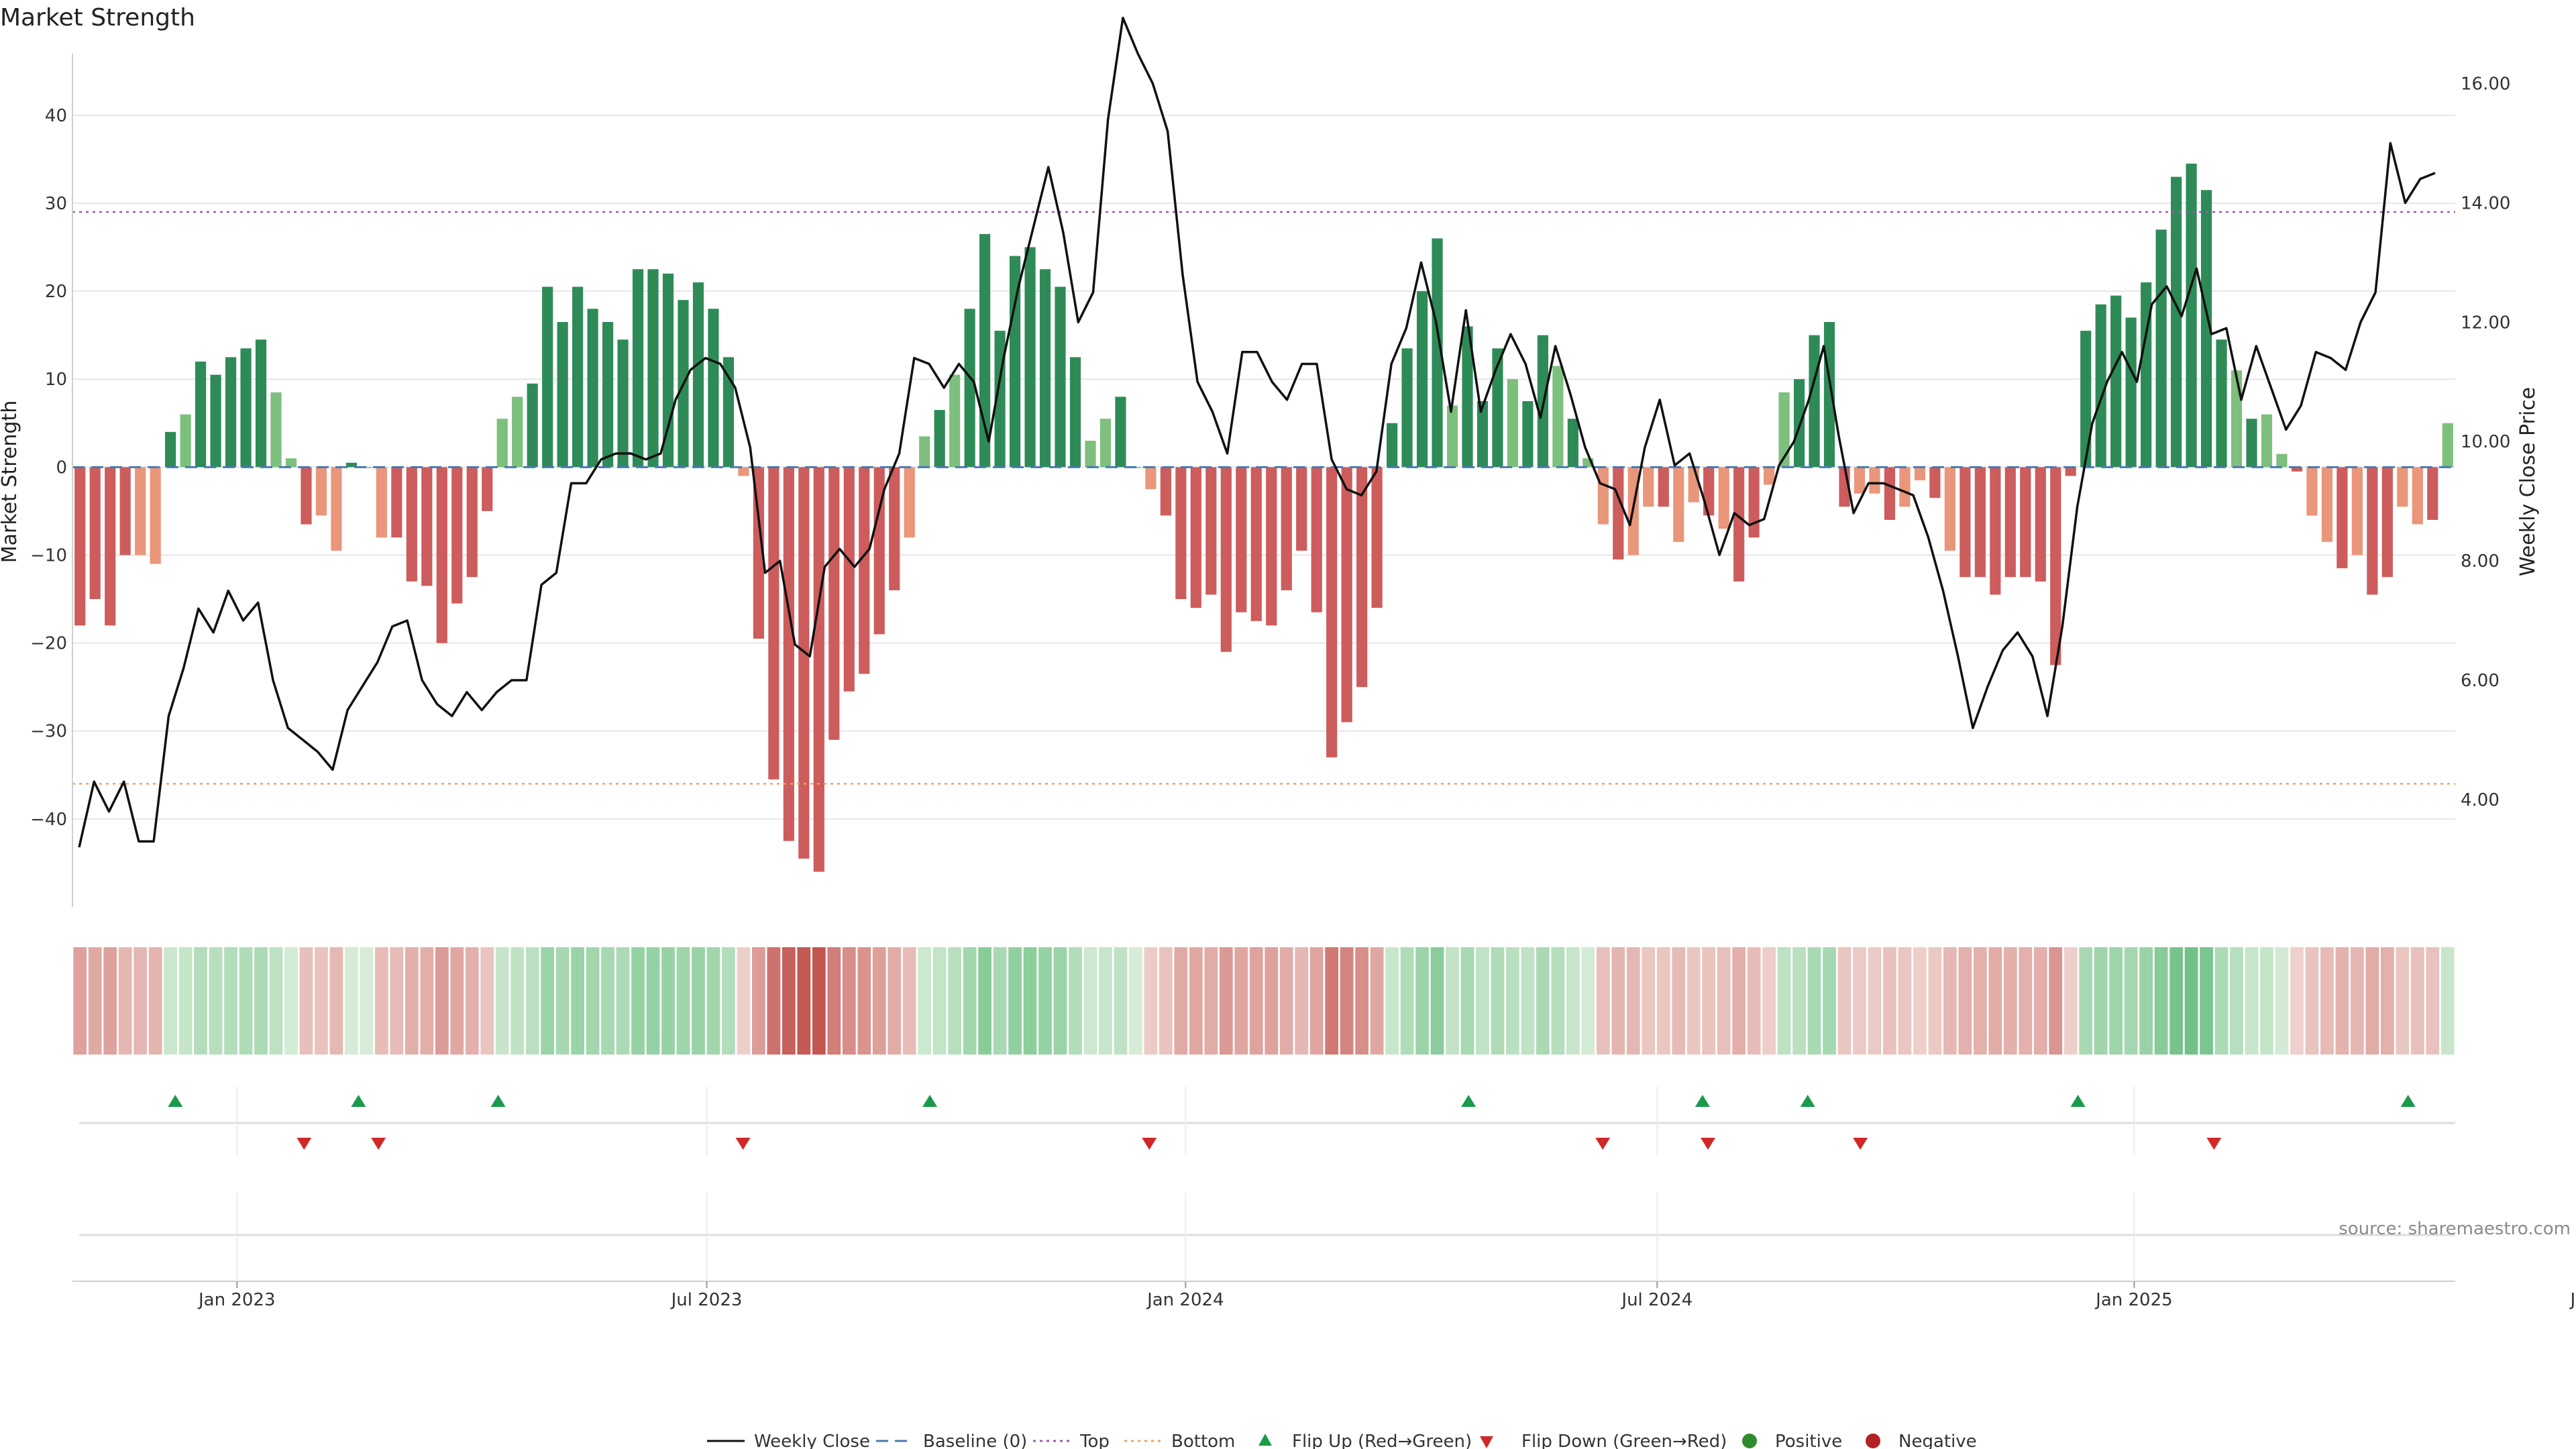 The width and height of the screenshot is (2576, 1449). Describe the element at coordinates (48, 555) in the screenshot. I see `left-tick-label: −10` at that location.